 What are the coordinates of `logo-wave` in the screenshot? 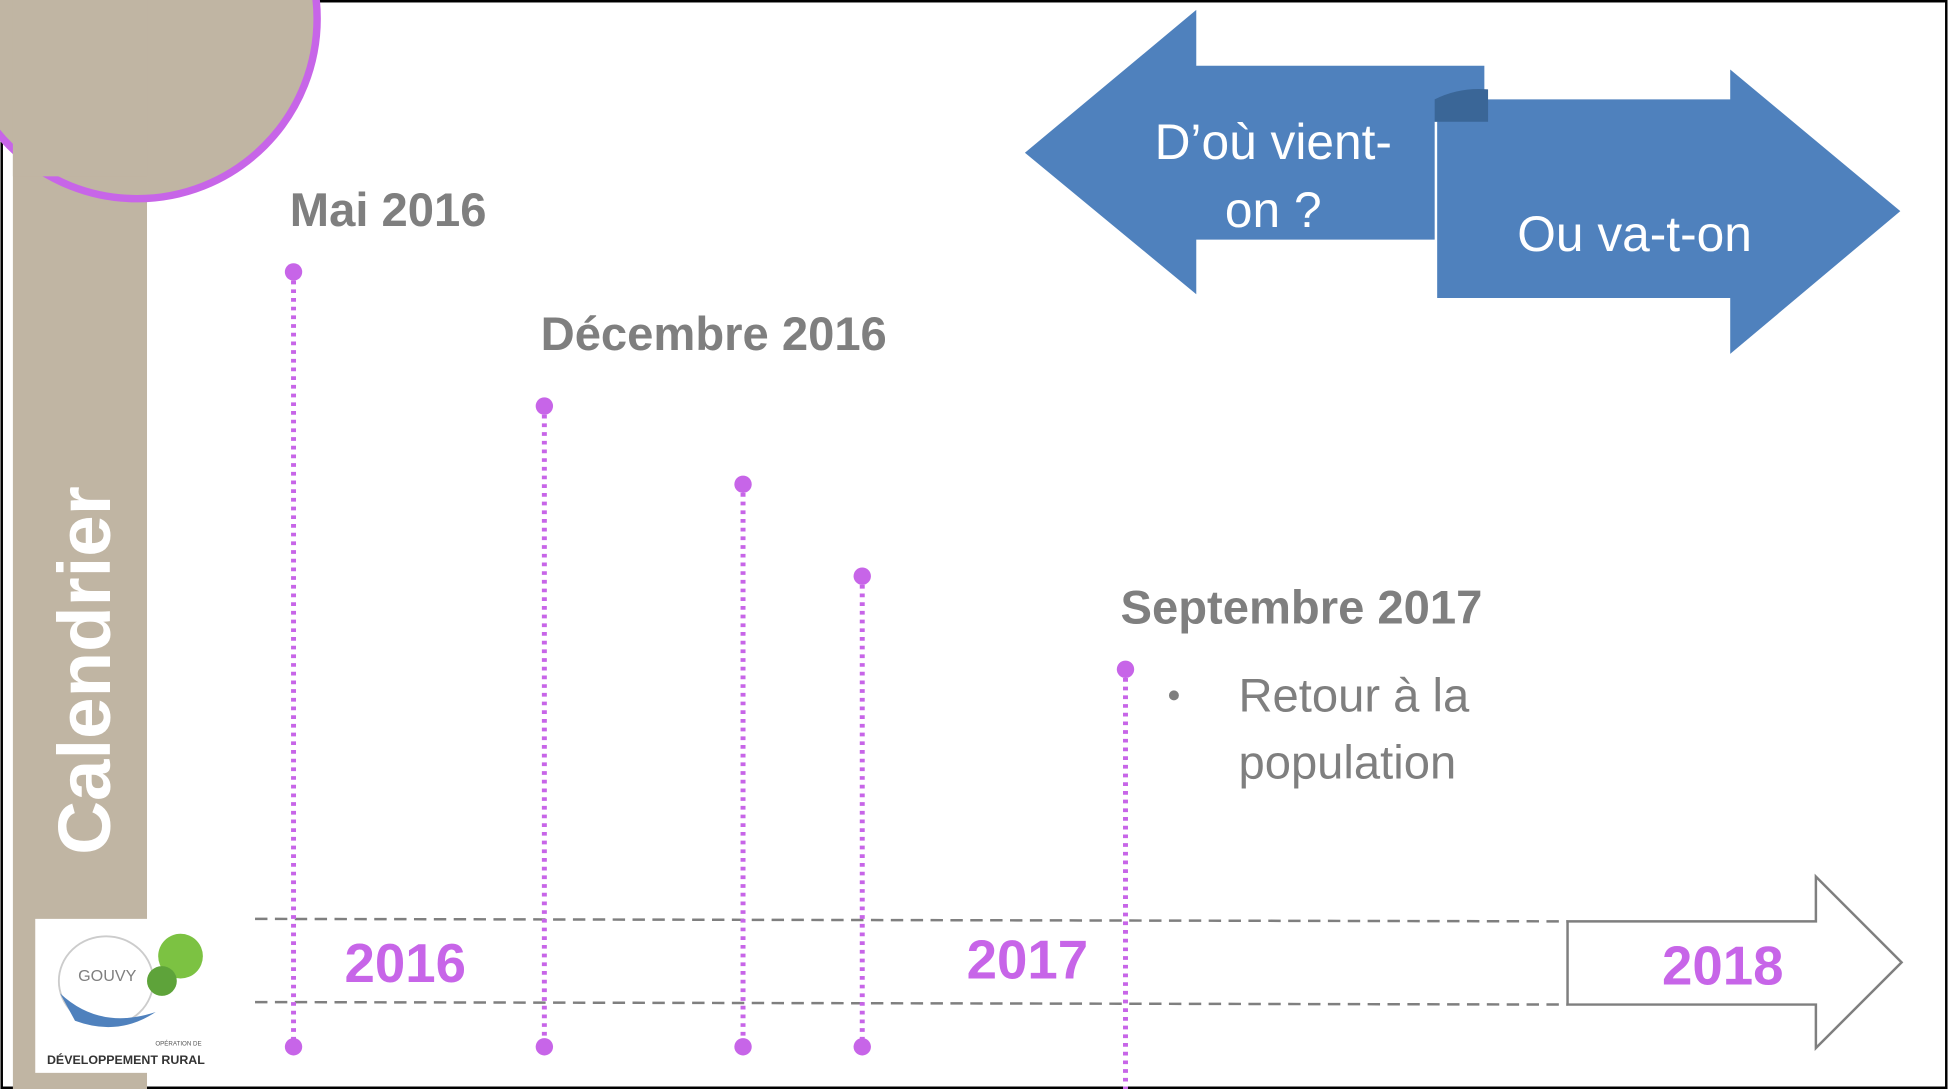 It's located at (108, 1010).